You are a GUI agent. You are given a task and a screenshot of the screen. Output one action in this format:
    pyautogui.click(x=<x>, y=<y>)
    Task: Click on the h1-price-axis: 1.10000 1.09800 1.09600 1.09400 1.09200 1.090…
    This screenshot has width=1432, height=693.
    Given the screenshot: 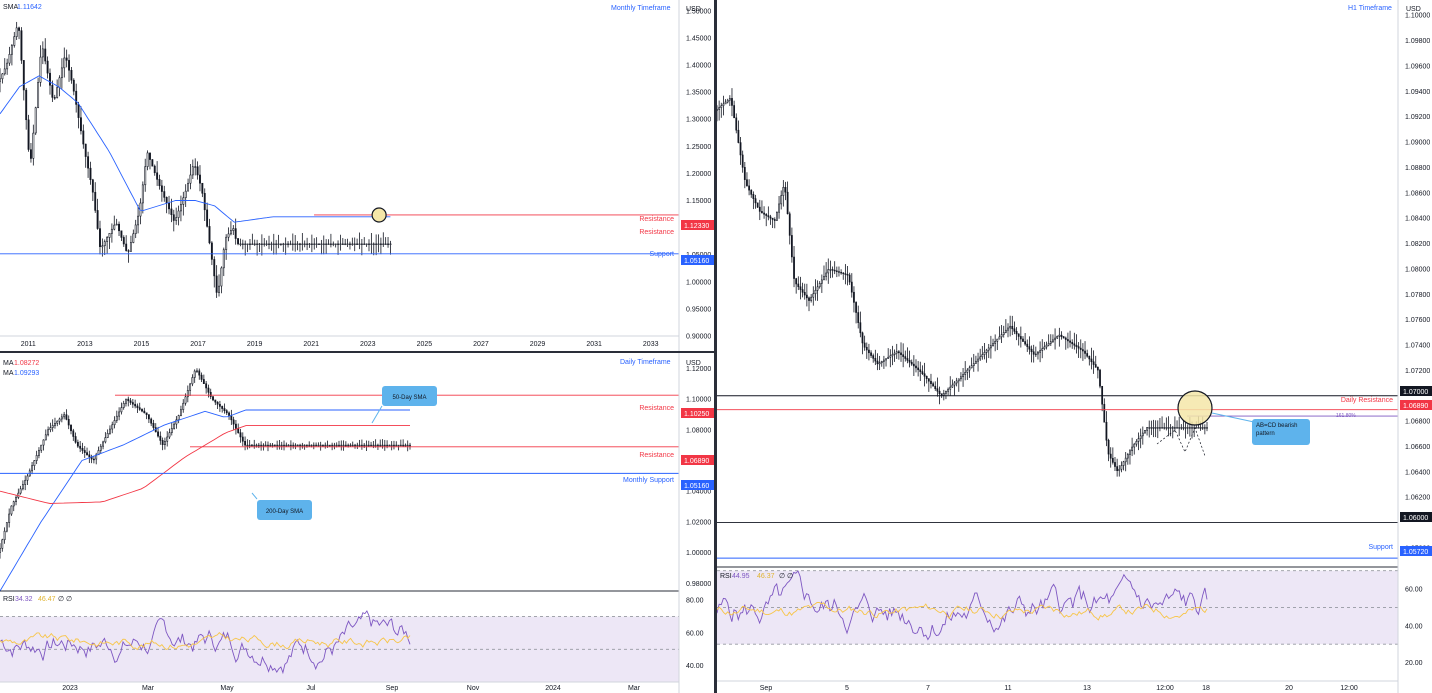 What is the action you would take?
    pyautogui.click(x=1417, y=340)
    